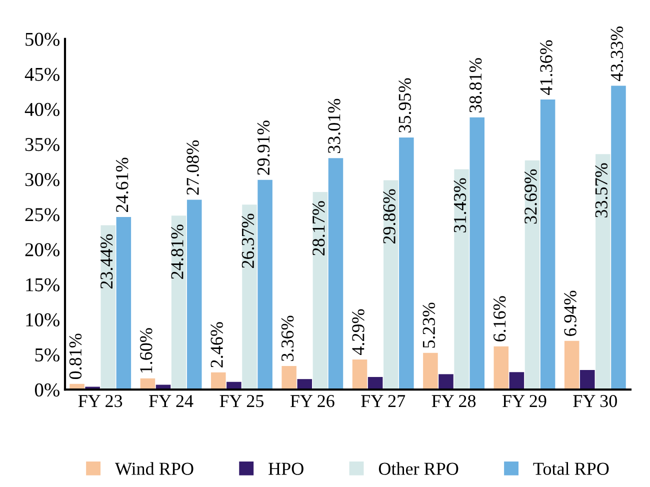  Describe the element at coordinates (216, 345) in the screenshot. I see `data-label: 2.46%` at that location.